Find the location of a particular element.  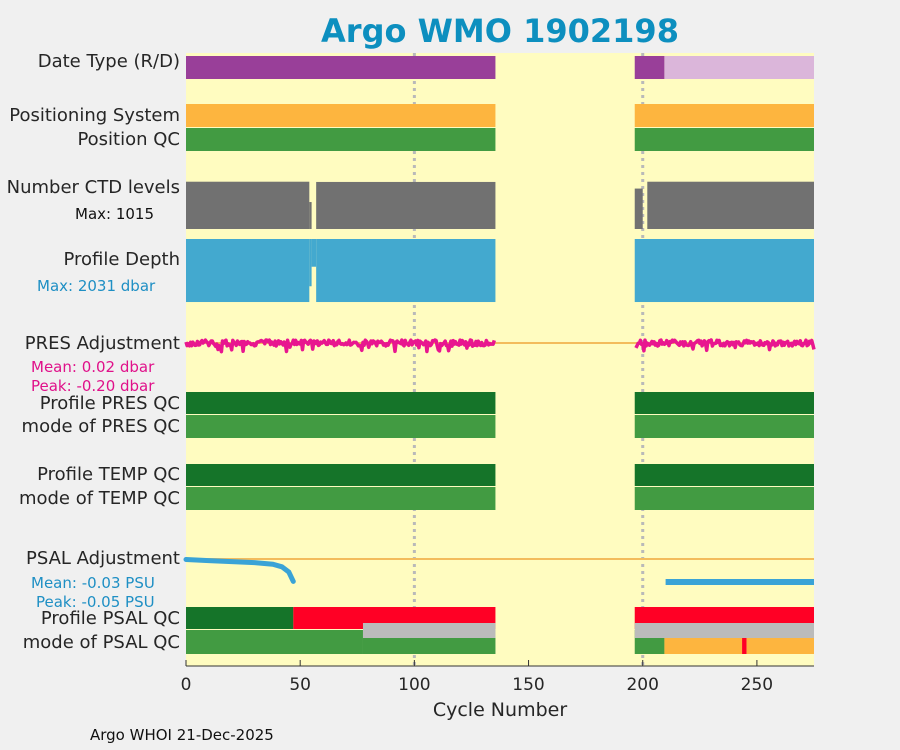

x-tick-label: 250 is located at coordinates (757, 685).